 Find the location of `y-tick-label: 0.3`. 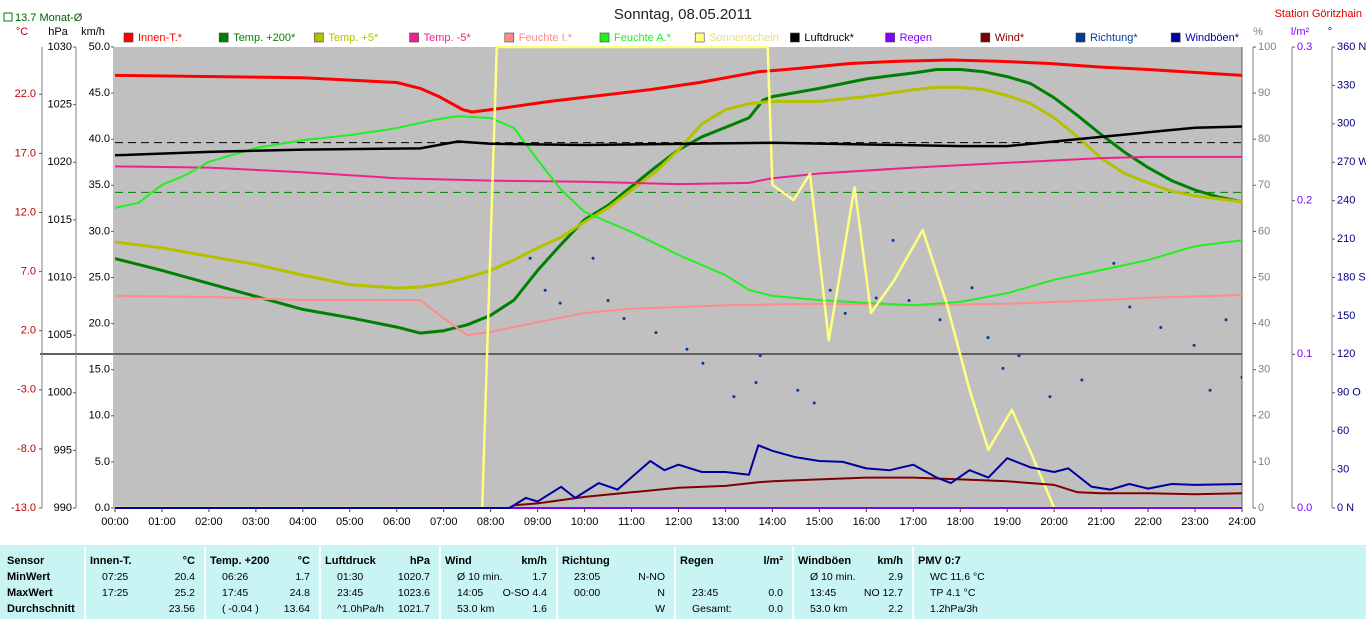

y-tick-label: 0.3 is located at coordinates (1304, 47).